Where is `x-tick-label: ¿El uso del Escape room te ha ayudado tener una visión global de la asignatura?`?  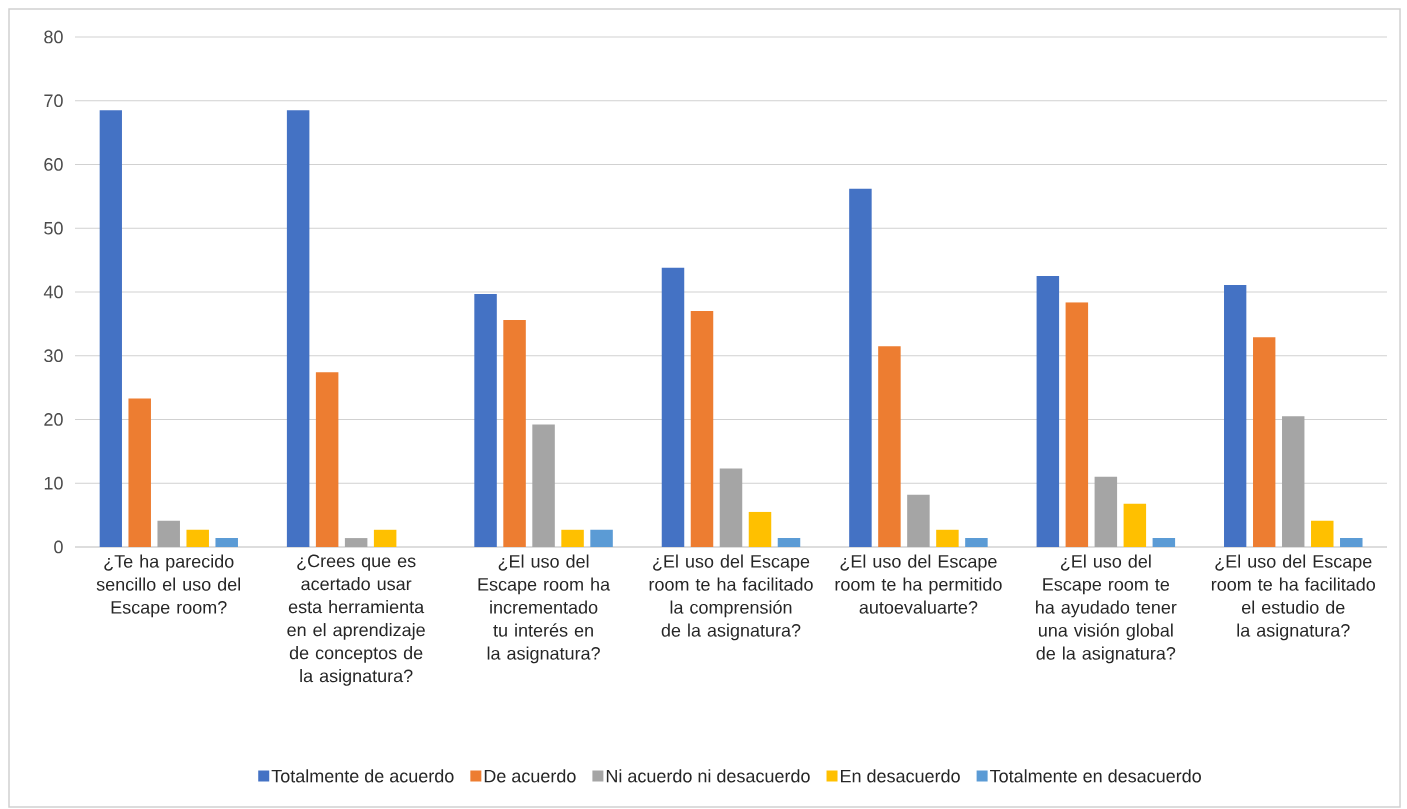 x-tick-label: ¿El uso del Escape room te ha ayudado tener una visión global de la asignatura? is located at coordinates (1106, 609).